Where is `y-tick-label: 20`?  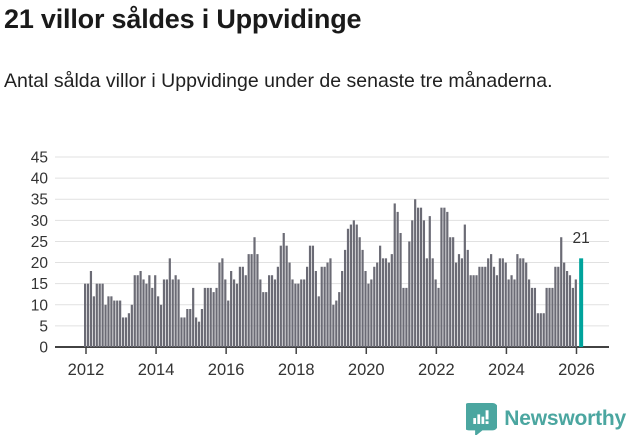 y-tick-label: 20 is located at coordinates (40, 263).